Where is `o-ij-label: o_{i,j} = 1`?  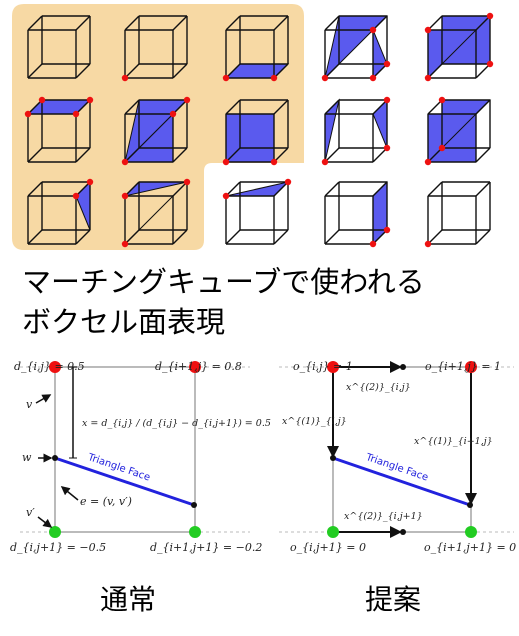
o-ij-label: o_{i,j} = 1 is located at coordinates (323, 366).